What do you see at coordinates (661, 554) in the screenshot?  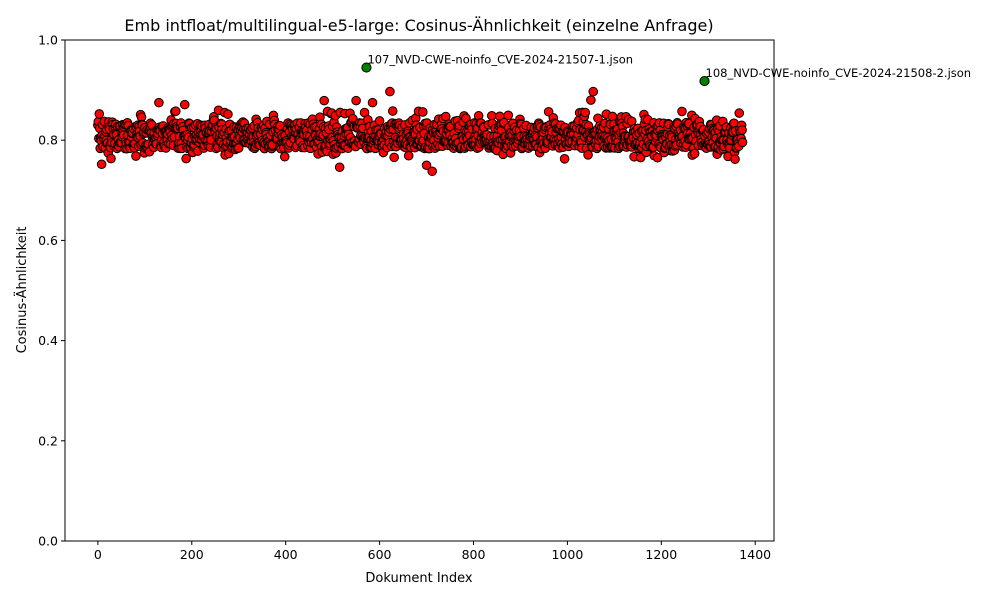 I see `x-tick-label: 1200` at bounding box center [661, 554].